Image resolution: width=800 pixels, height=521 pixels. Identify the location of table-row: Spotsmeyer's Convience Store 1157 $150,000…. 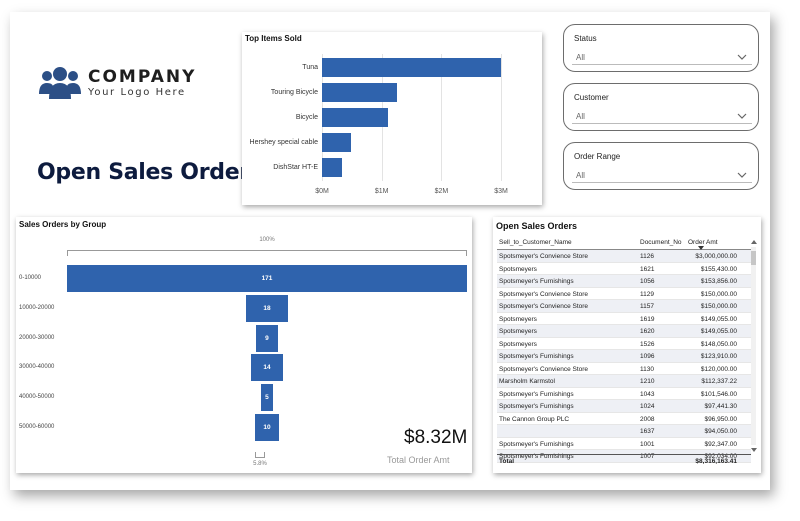
(624, 306).